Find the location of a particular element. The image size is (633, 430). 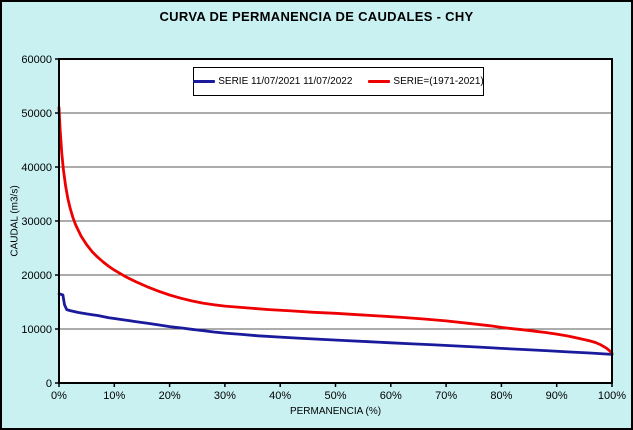

x-axis-title: PERMANENCIA (%) is located at coordinates (335, 411).